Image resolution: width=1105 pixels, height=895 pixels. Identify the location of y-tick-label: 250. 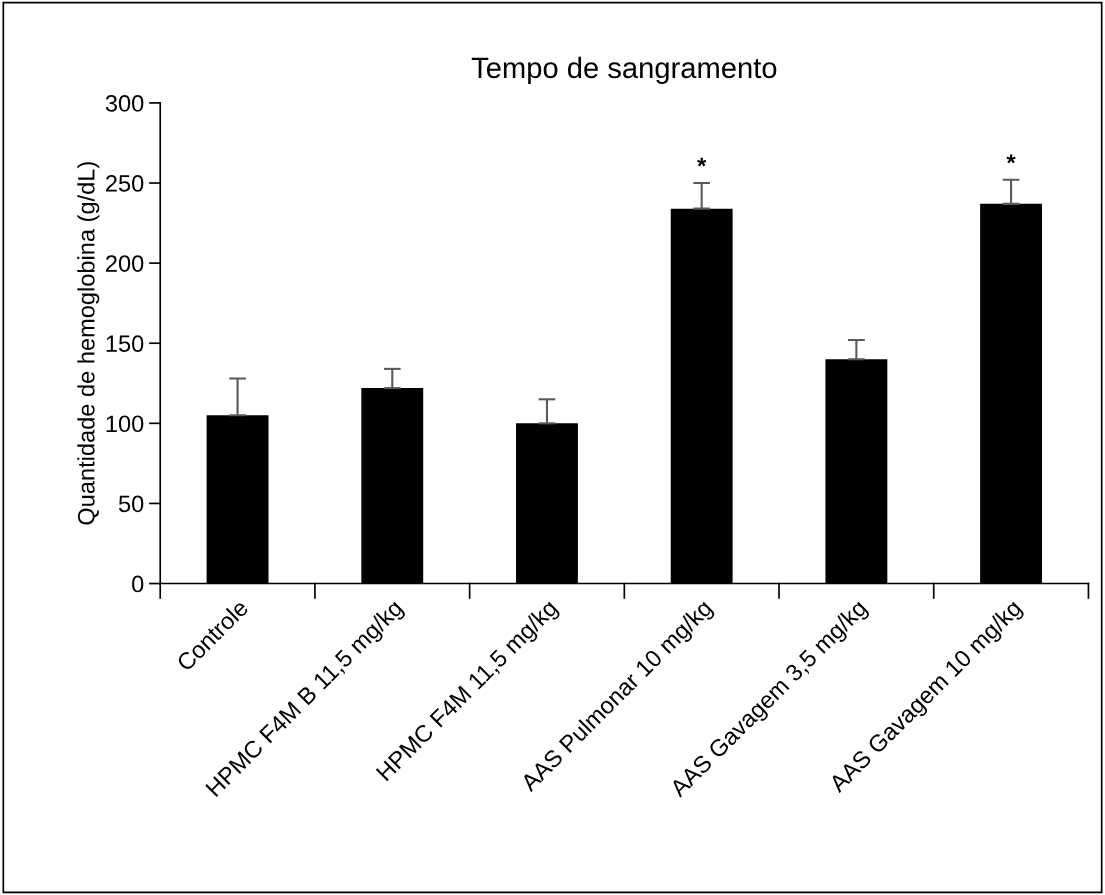
(125, 183).